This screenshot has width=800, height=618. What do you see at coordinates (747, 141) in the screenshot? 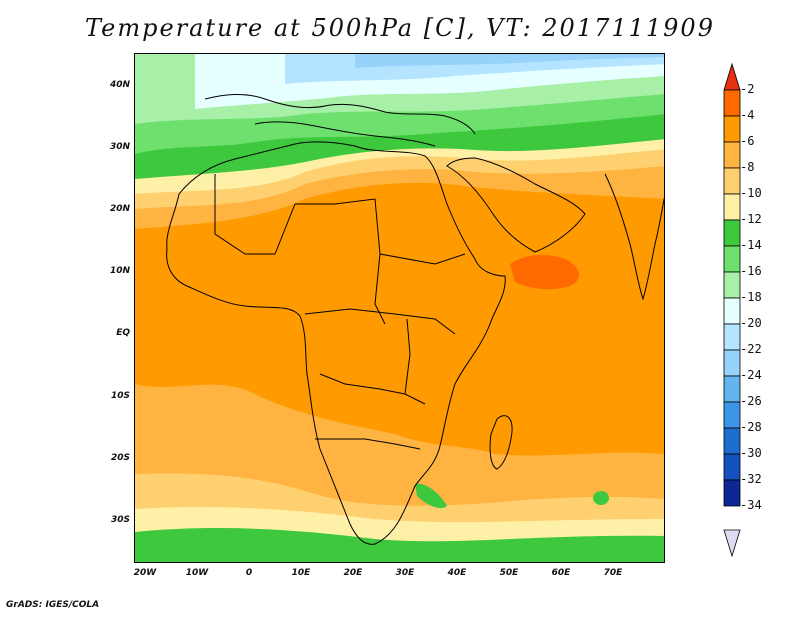
I see `colorbar-label-minus6: -6` at bounding box center [747, 141].